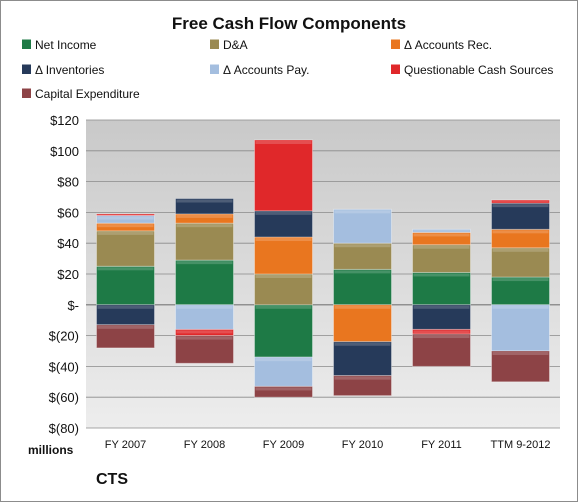  I want to click on legend-swatch-da, so click(214, 44).